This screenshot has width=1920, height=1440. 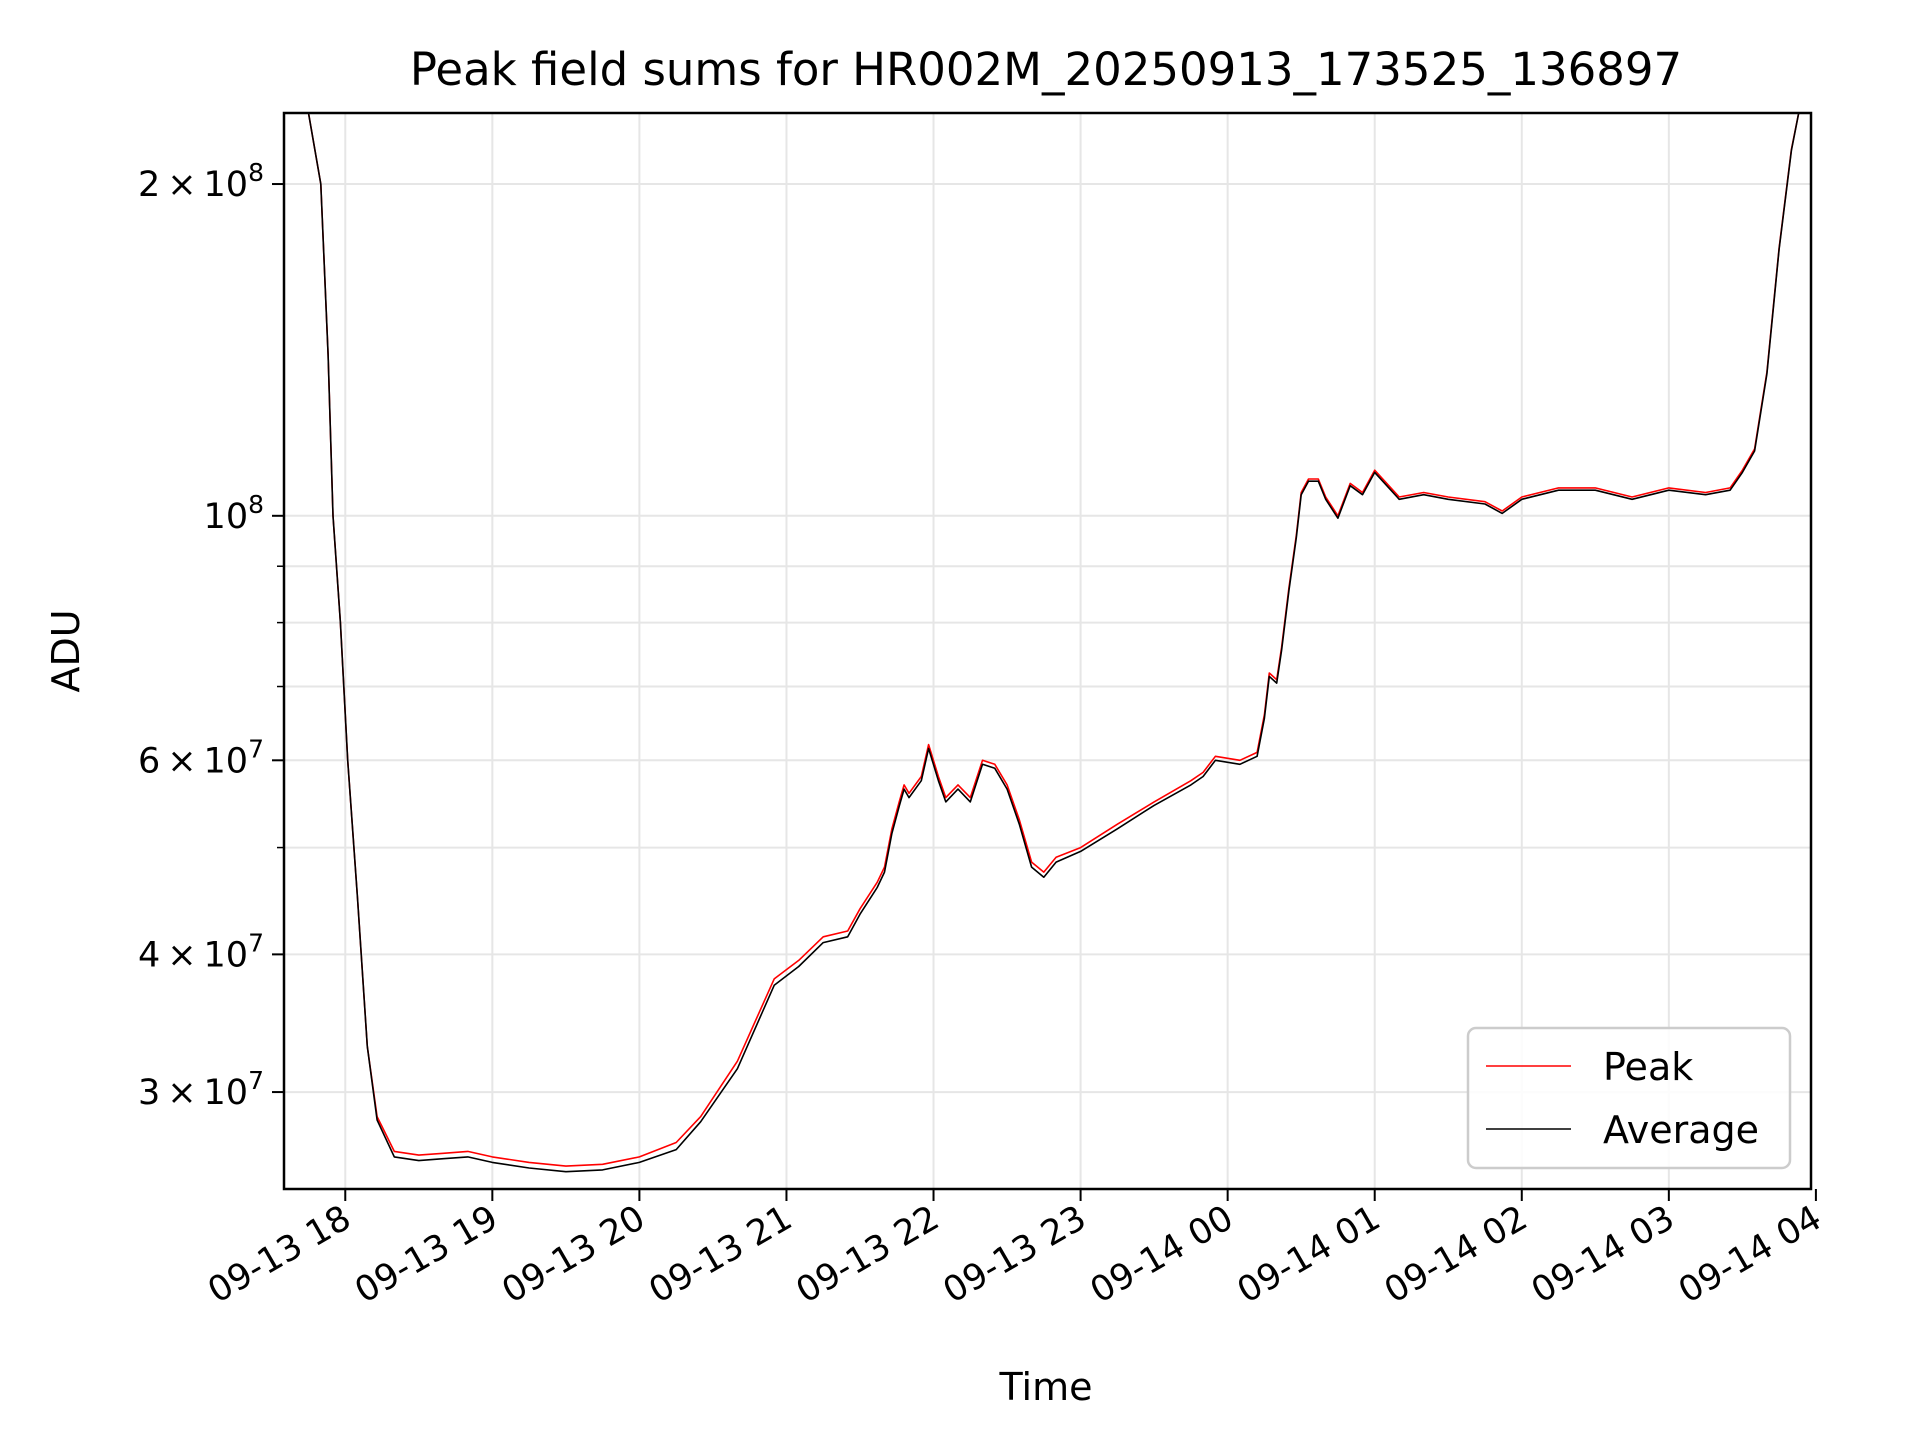 What do you see at coordinates (574, 1254) in the screenshot?
I see `x-tick-label: 09-13 20` at bounding box center [574, 1254].